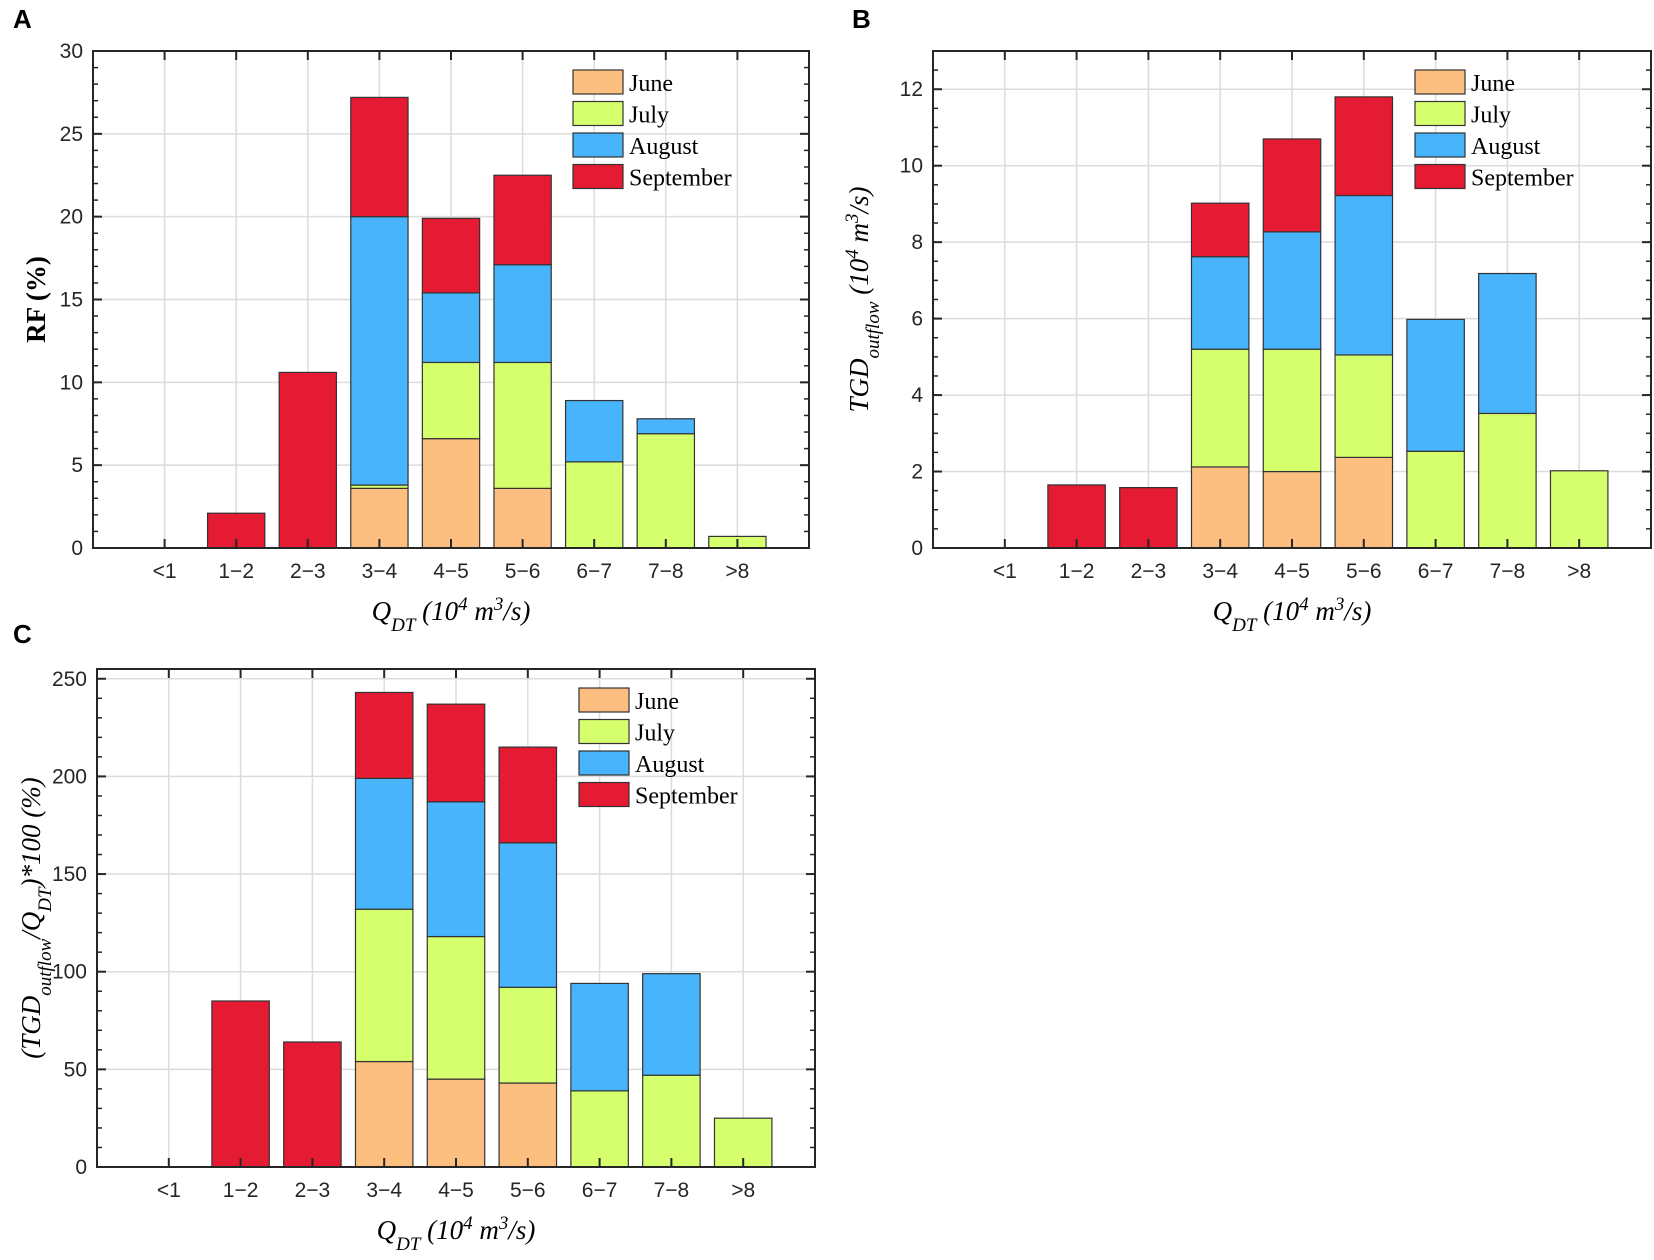  What do you see at coordinates (22, 19) in the screenshot?
I see `panel-letter: A` at bounding box center [22, 19].